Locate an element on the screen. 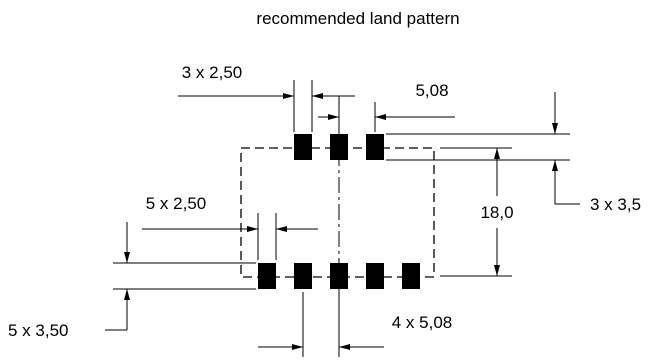 This screenshot has height=360, width=665. label-top-pitch: 5,08 is located at coordinates (431, 90).